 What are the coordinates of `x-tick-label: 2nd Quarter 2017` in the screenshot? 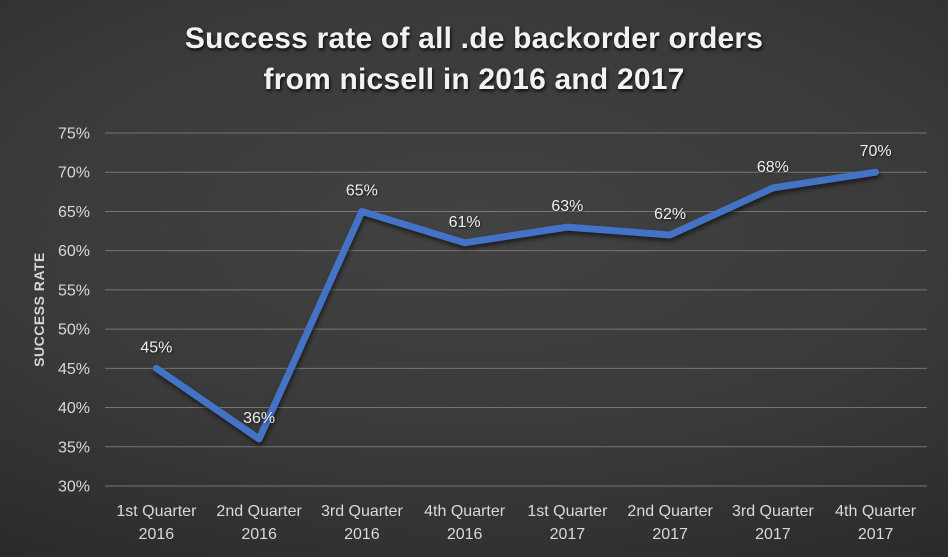 It's located at (670, 523).